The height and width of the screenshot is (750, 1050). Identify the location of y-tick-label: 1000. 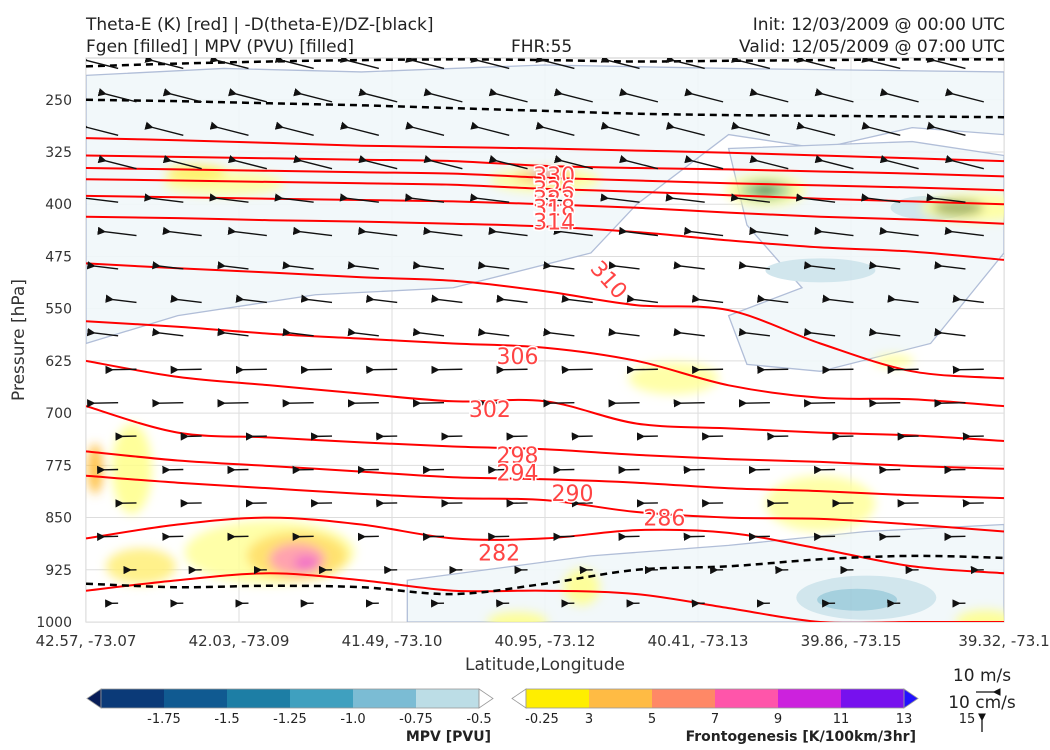
(54, 623).